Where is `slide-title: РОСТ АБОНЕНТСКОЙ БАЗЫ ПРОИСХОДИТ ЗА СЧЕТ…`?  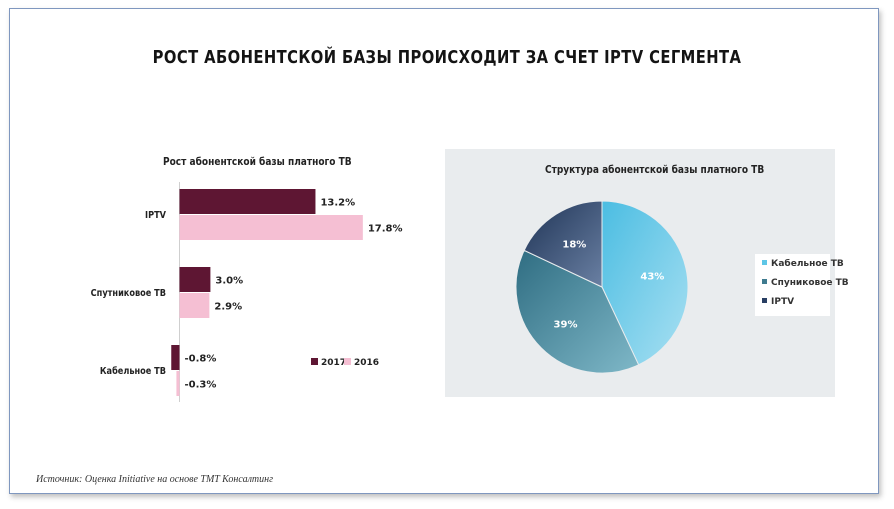
slide-title: РОСТ АБОНЕНТСКОЙ БАЗЫ ПРОИСХОДИТ ЗА СЧЕТ… is located at coordinates (447, 57).